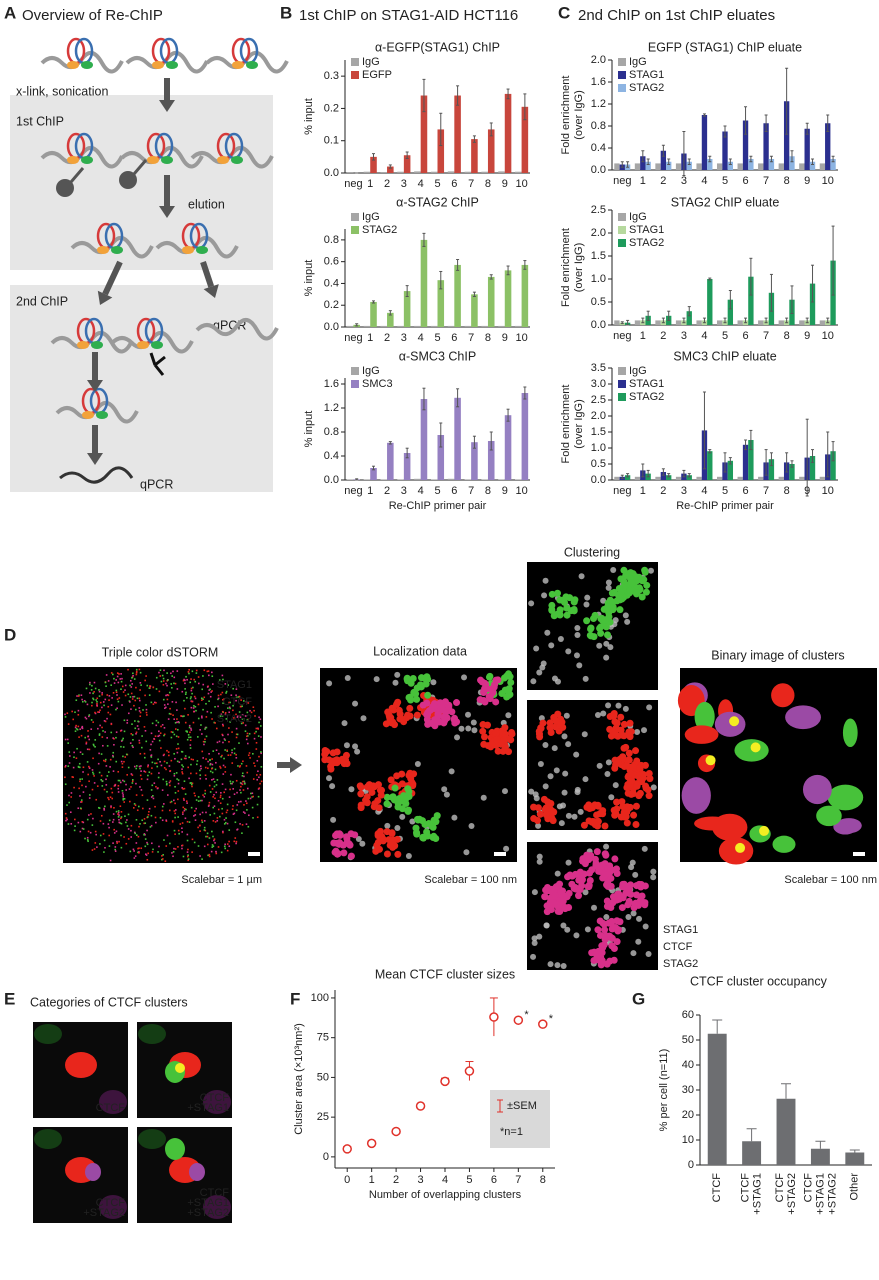 The width and height of the screenshot is (879, 1280). Describe the element at coordinates (40, 121) in the screenshot. I see `step-label: 1st ChIP` at that location.